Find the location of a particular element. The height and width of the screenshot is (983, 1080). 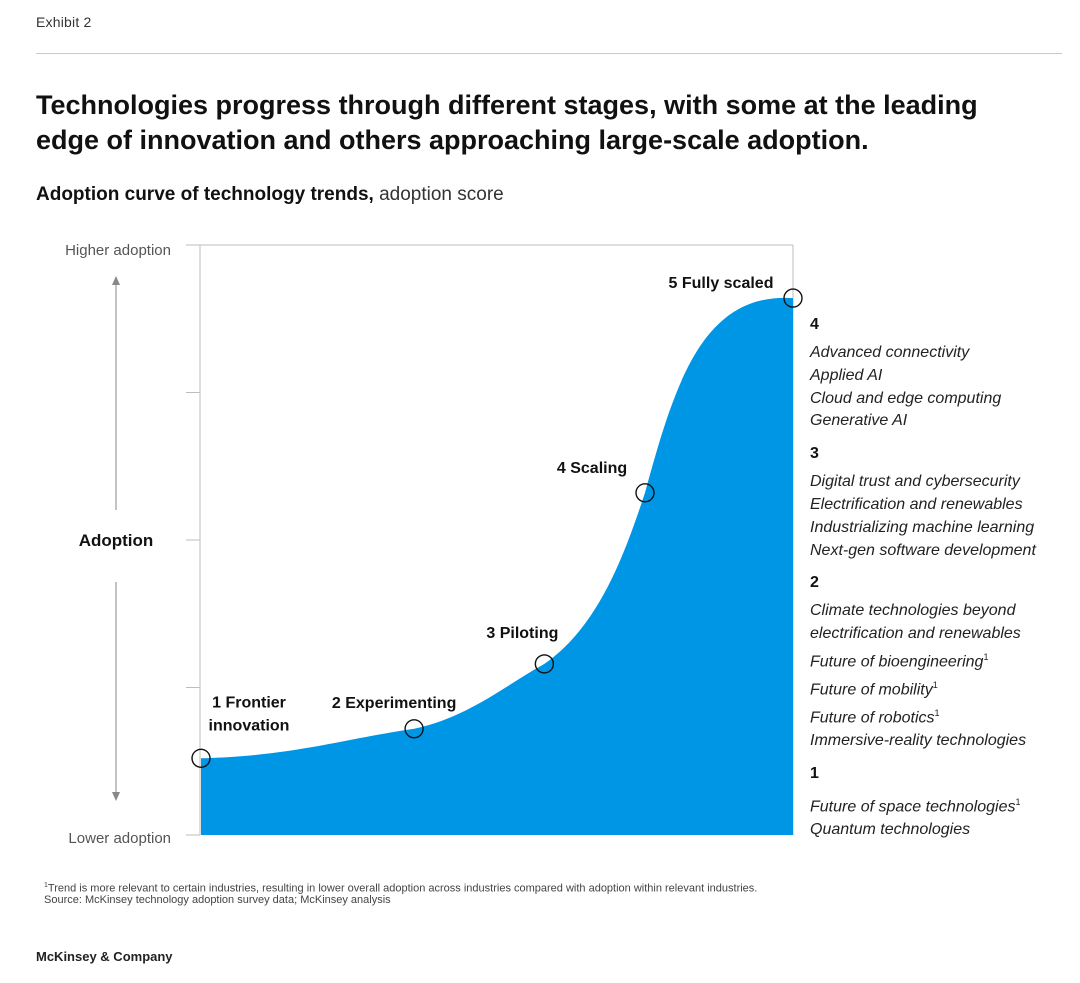

legend-item: Future of space technologies1 is located at coordinates (915, 806).